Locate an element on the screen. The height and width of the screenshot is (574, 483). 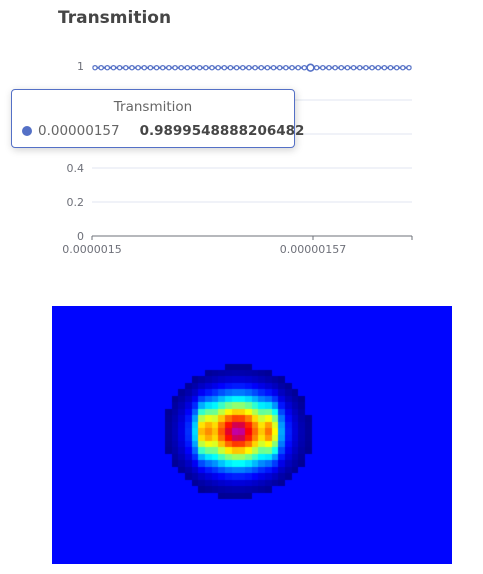
tooltip-row: 0.00000157 0.9899548888206482 is located at coordinates (163, 131).